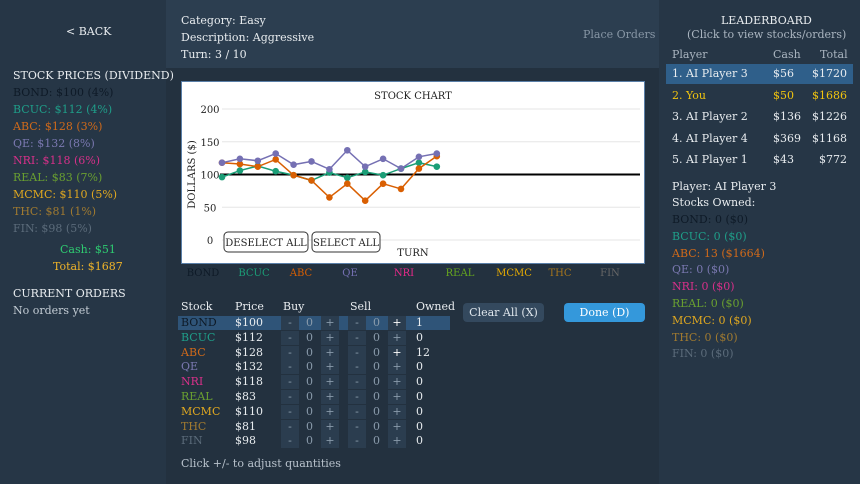  What do you see at coordinates (714, 202) in the screenshot?
I see `stocks-owned-label: Stocks Owned:` at bounding box center [714, 202].